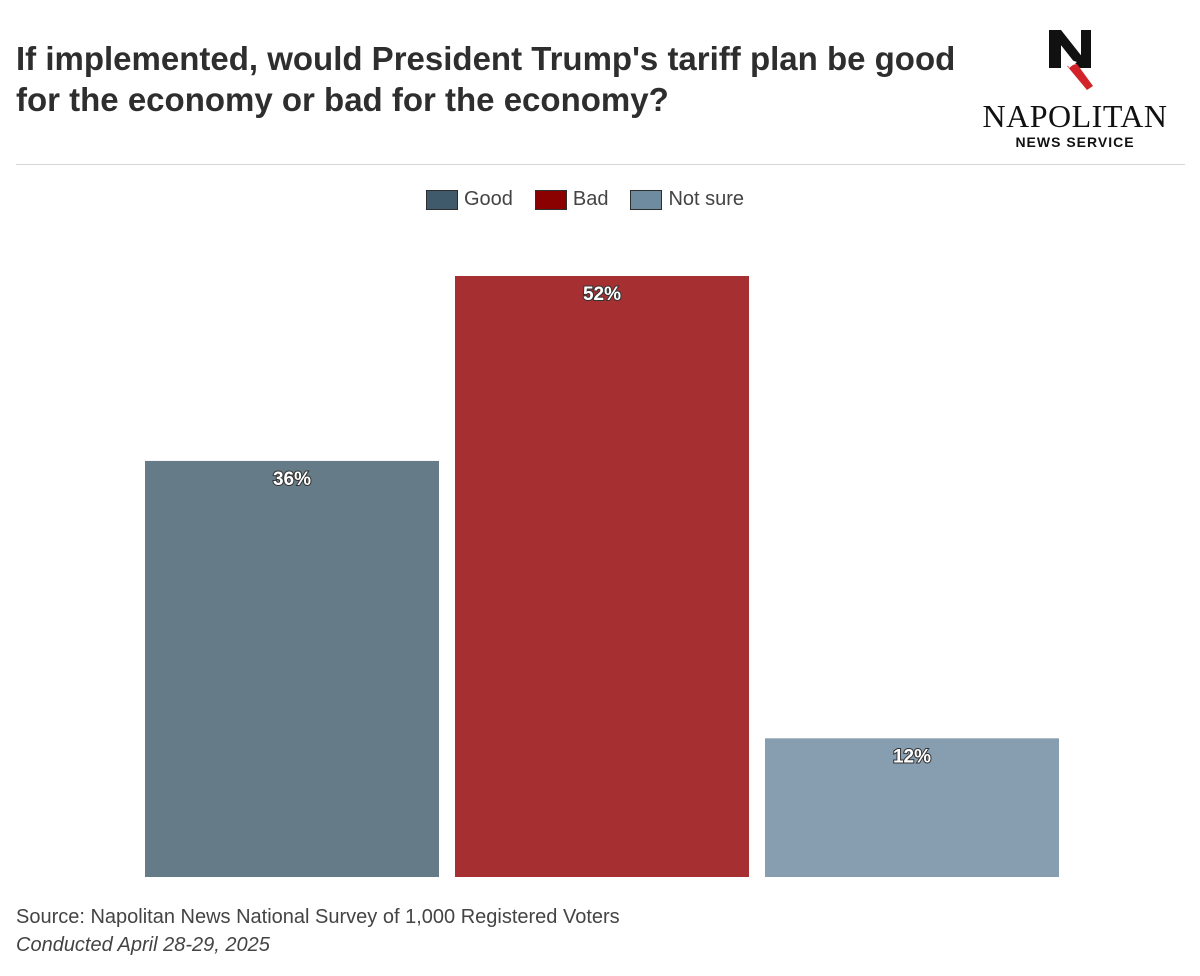 The height and width of the screenshot is (976, 1200). Describe the element at coordinates (912, 756) in the screenshot. I see `bar-label-not-sure: 12%` at that location.